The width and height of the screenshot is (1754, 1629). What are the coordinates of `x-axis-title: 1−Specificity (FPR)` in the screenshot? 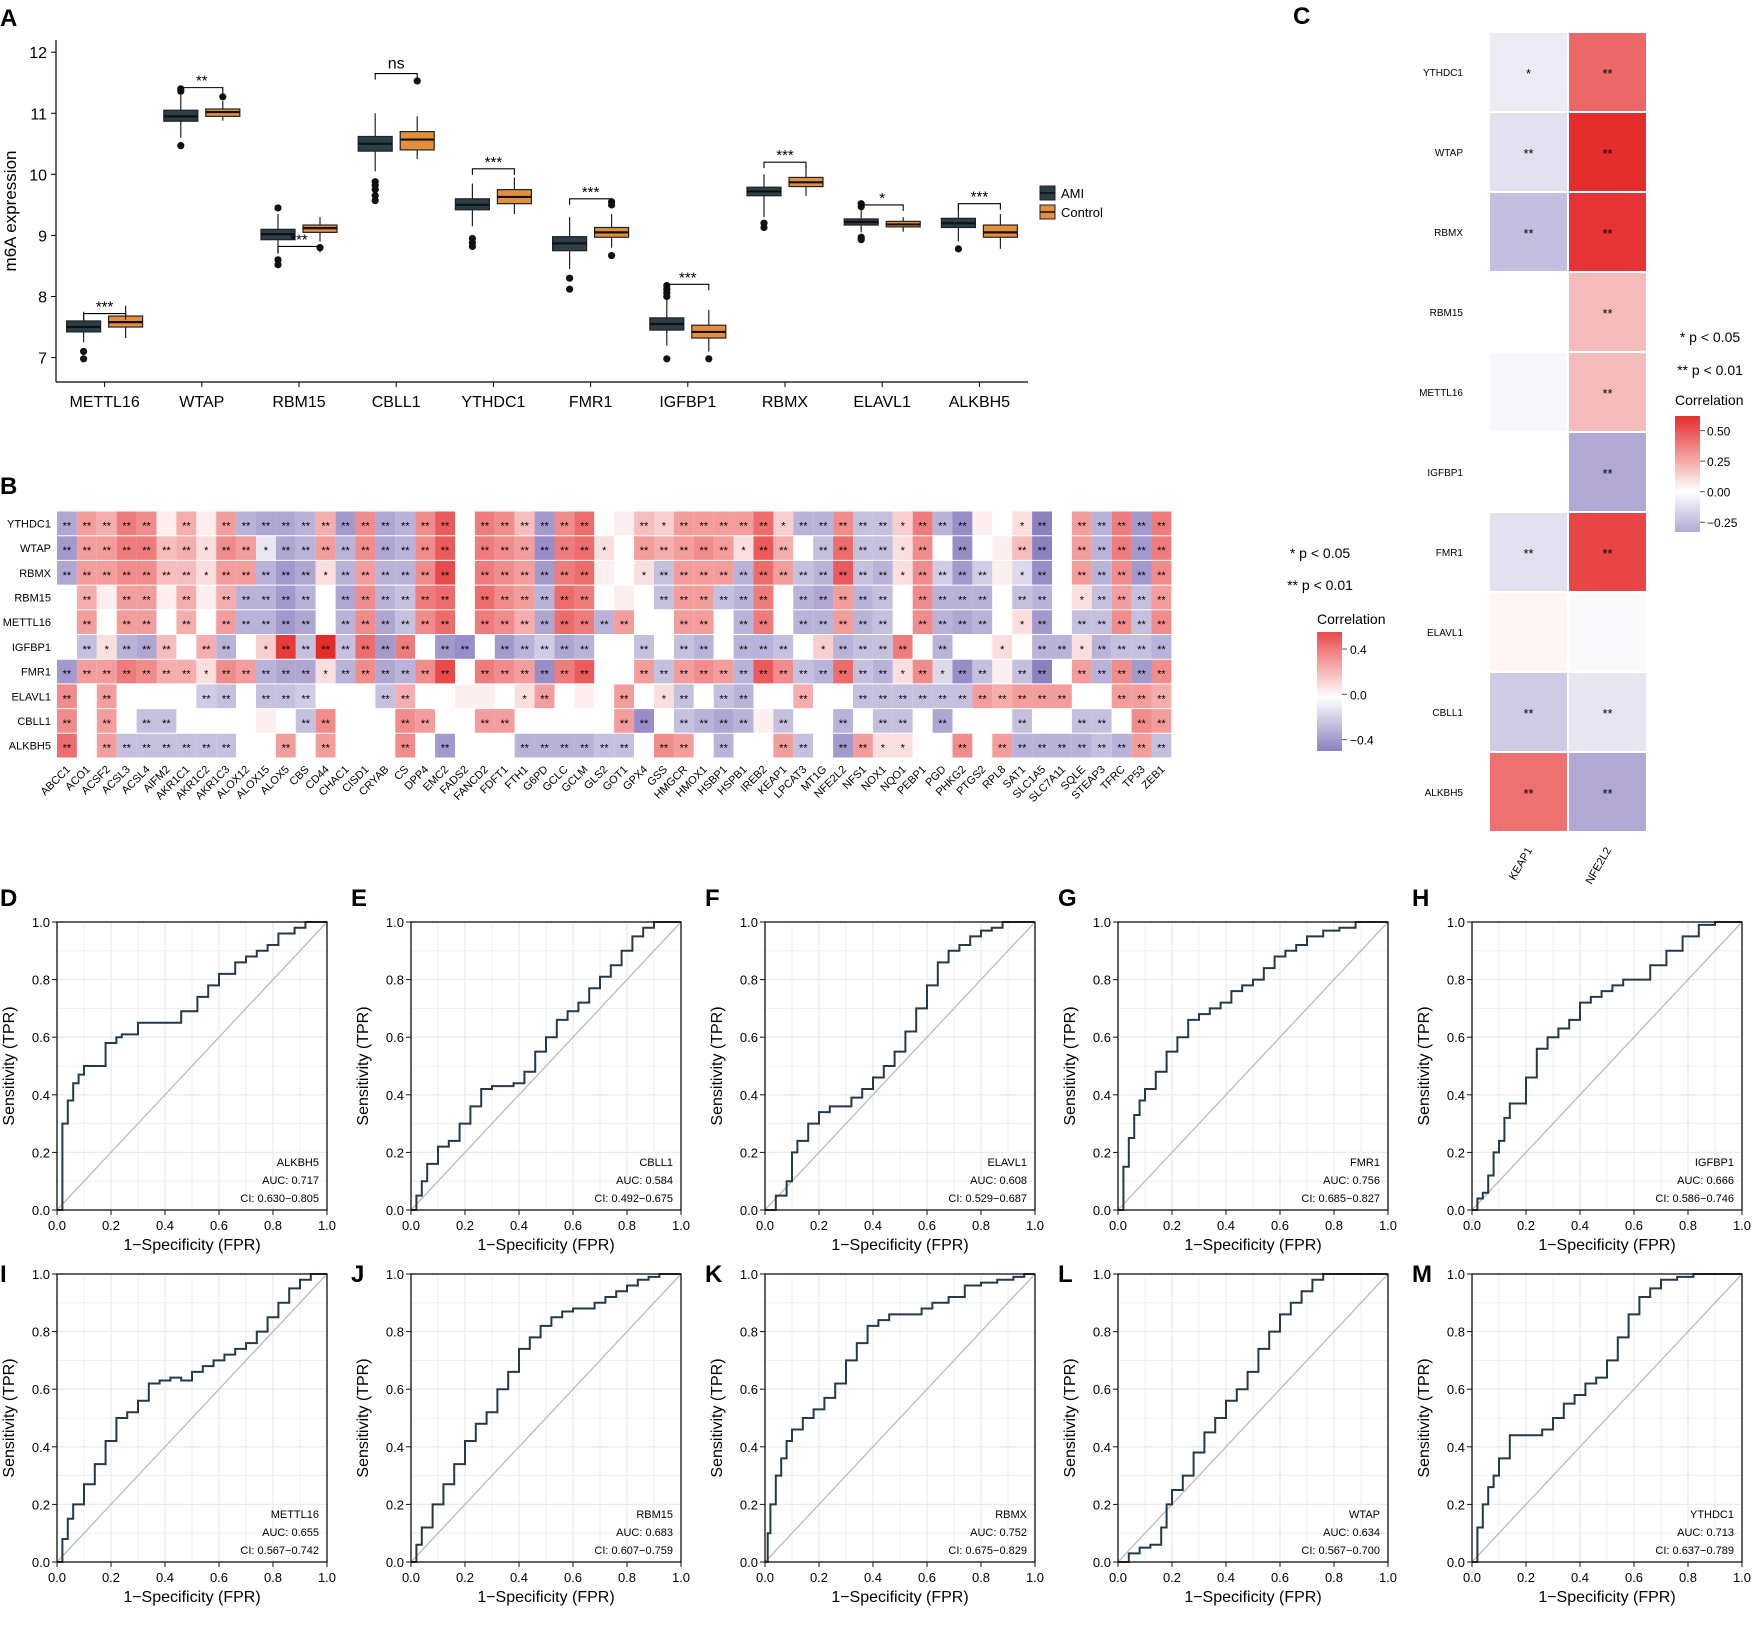 It's located at (899, 1245).